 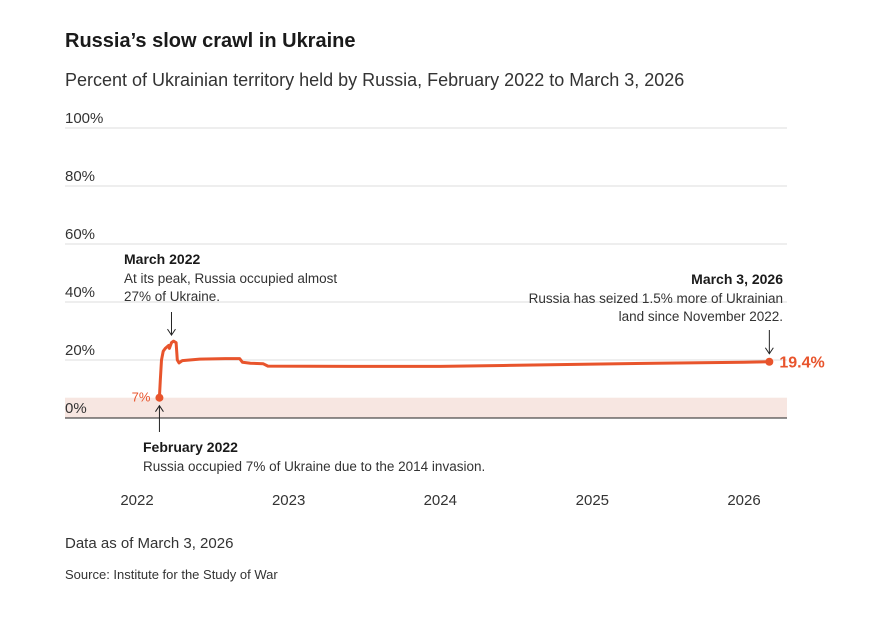 I want to click on annotation-latest-heading: March 3, 2026, so click(x=737, y=279).